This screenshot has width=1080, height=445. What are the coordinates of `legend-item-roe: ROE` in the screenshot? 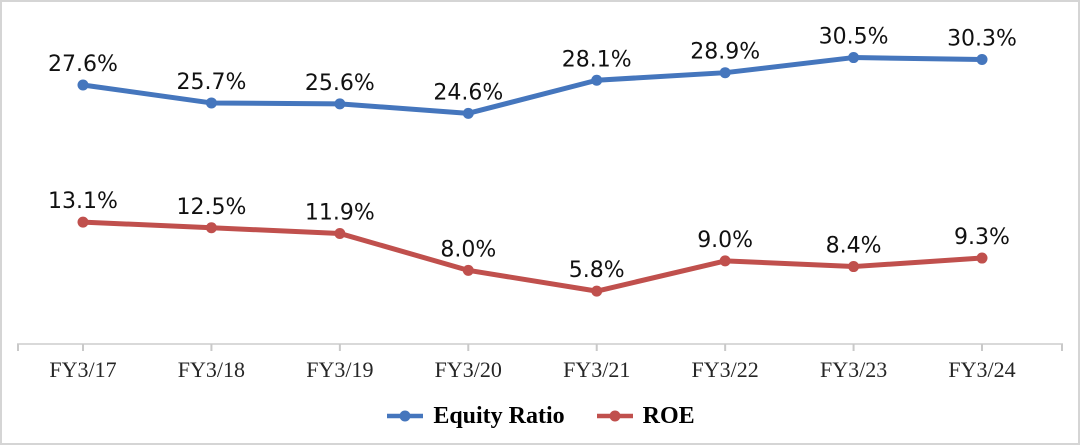 It's located at (645, 416).